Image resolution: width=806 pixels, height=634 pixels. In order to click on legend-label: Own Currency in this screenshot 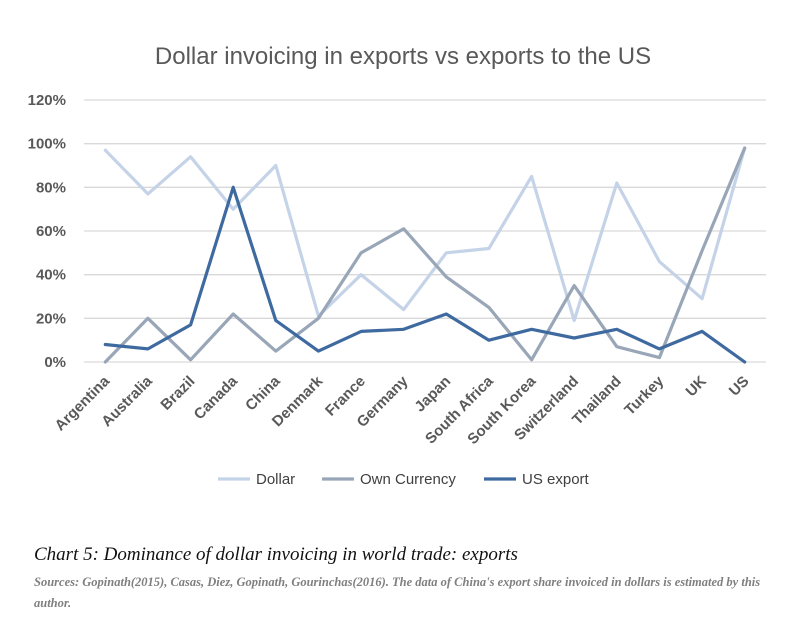, I will do `click(408, 479)`.